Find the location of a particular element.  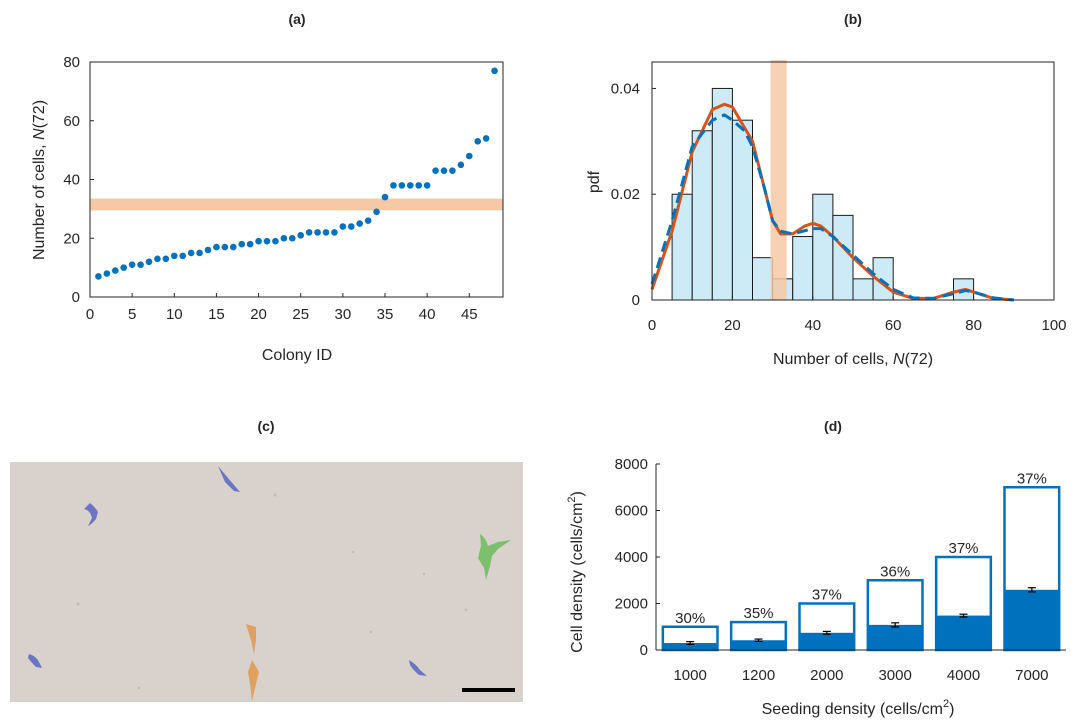

panel-a-xtick-label: 20 is located at coordinates (258, 314).